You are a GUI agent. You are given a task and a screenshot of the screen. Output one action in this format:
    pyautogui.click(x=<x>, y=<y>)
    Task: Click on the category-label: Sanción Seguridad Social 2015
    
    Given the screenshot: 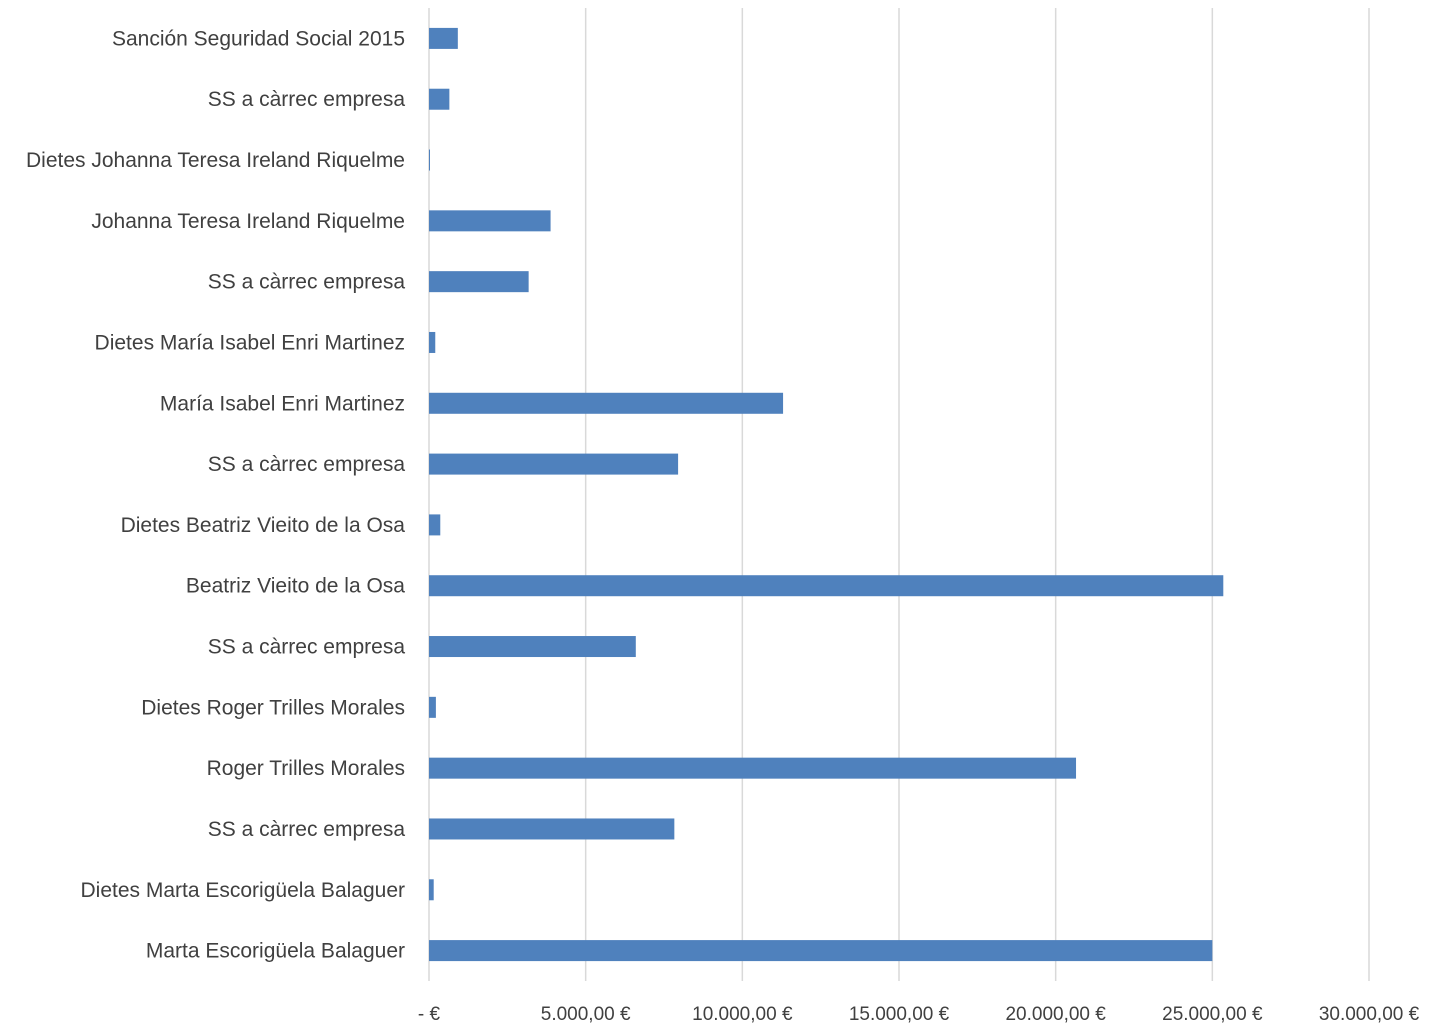 What is the action you would take?
    pyautogui.click(x=258, y=38)
    